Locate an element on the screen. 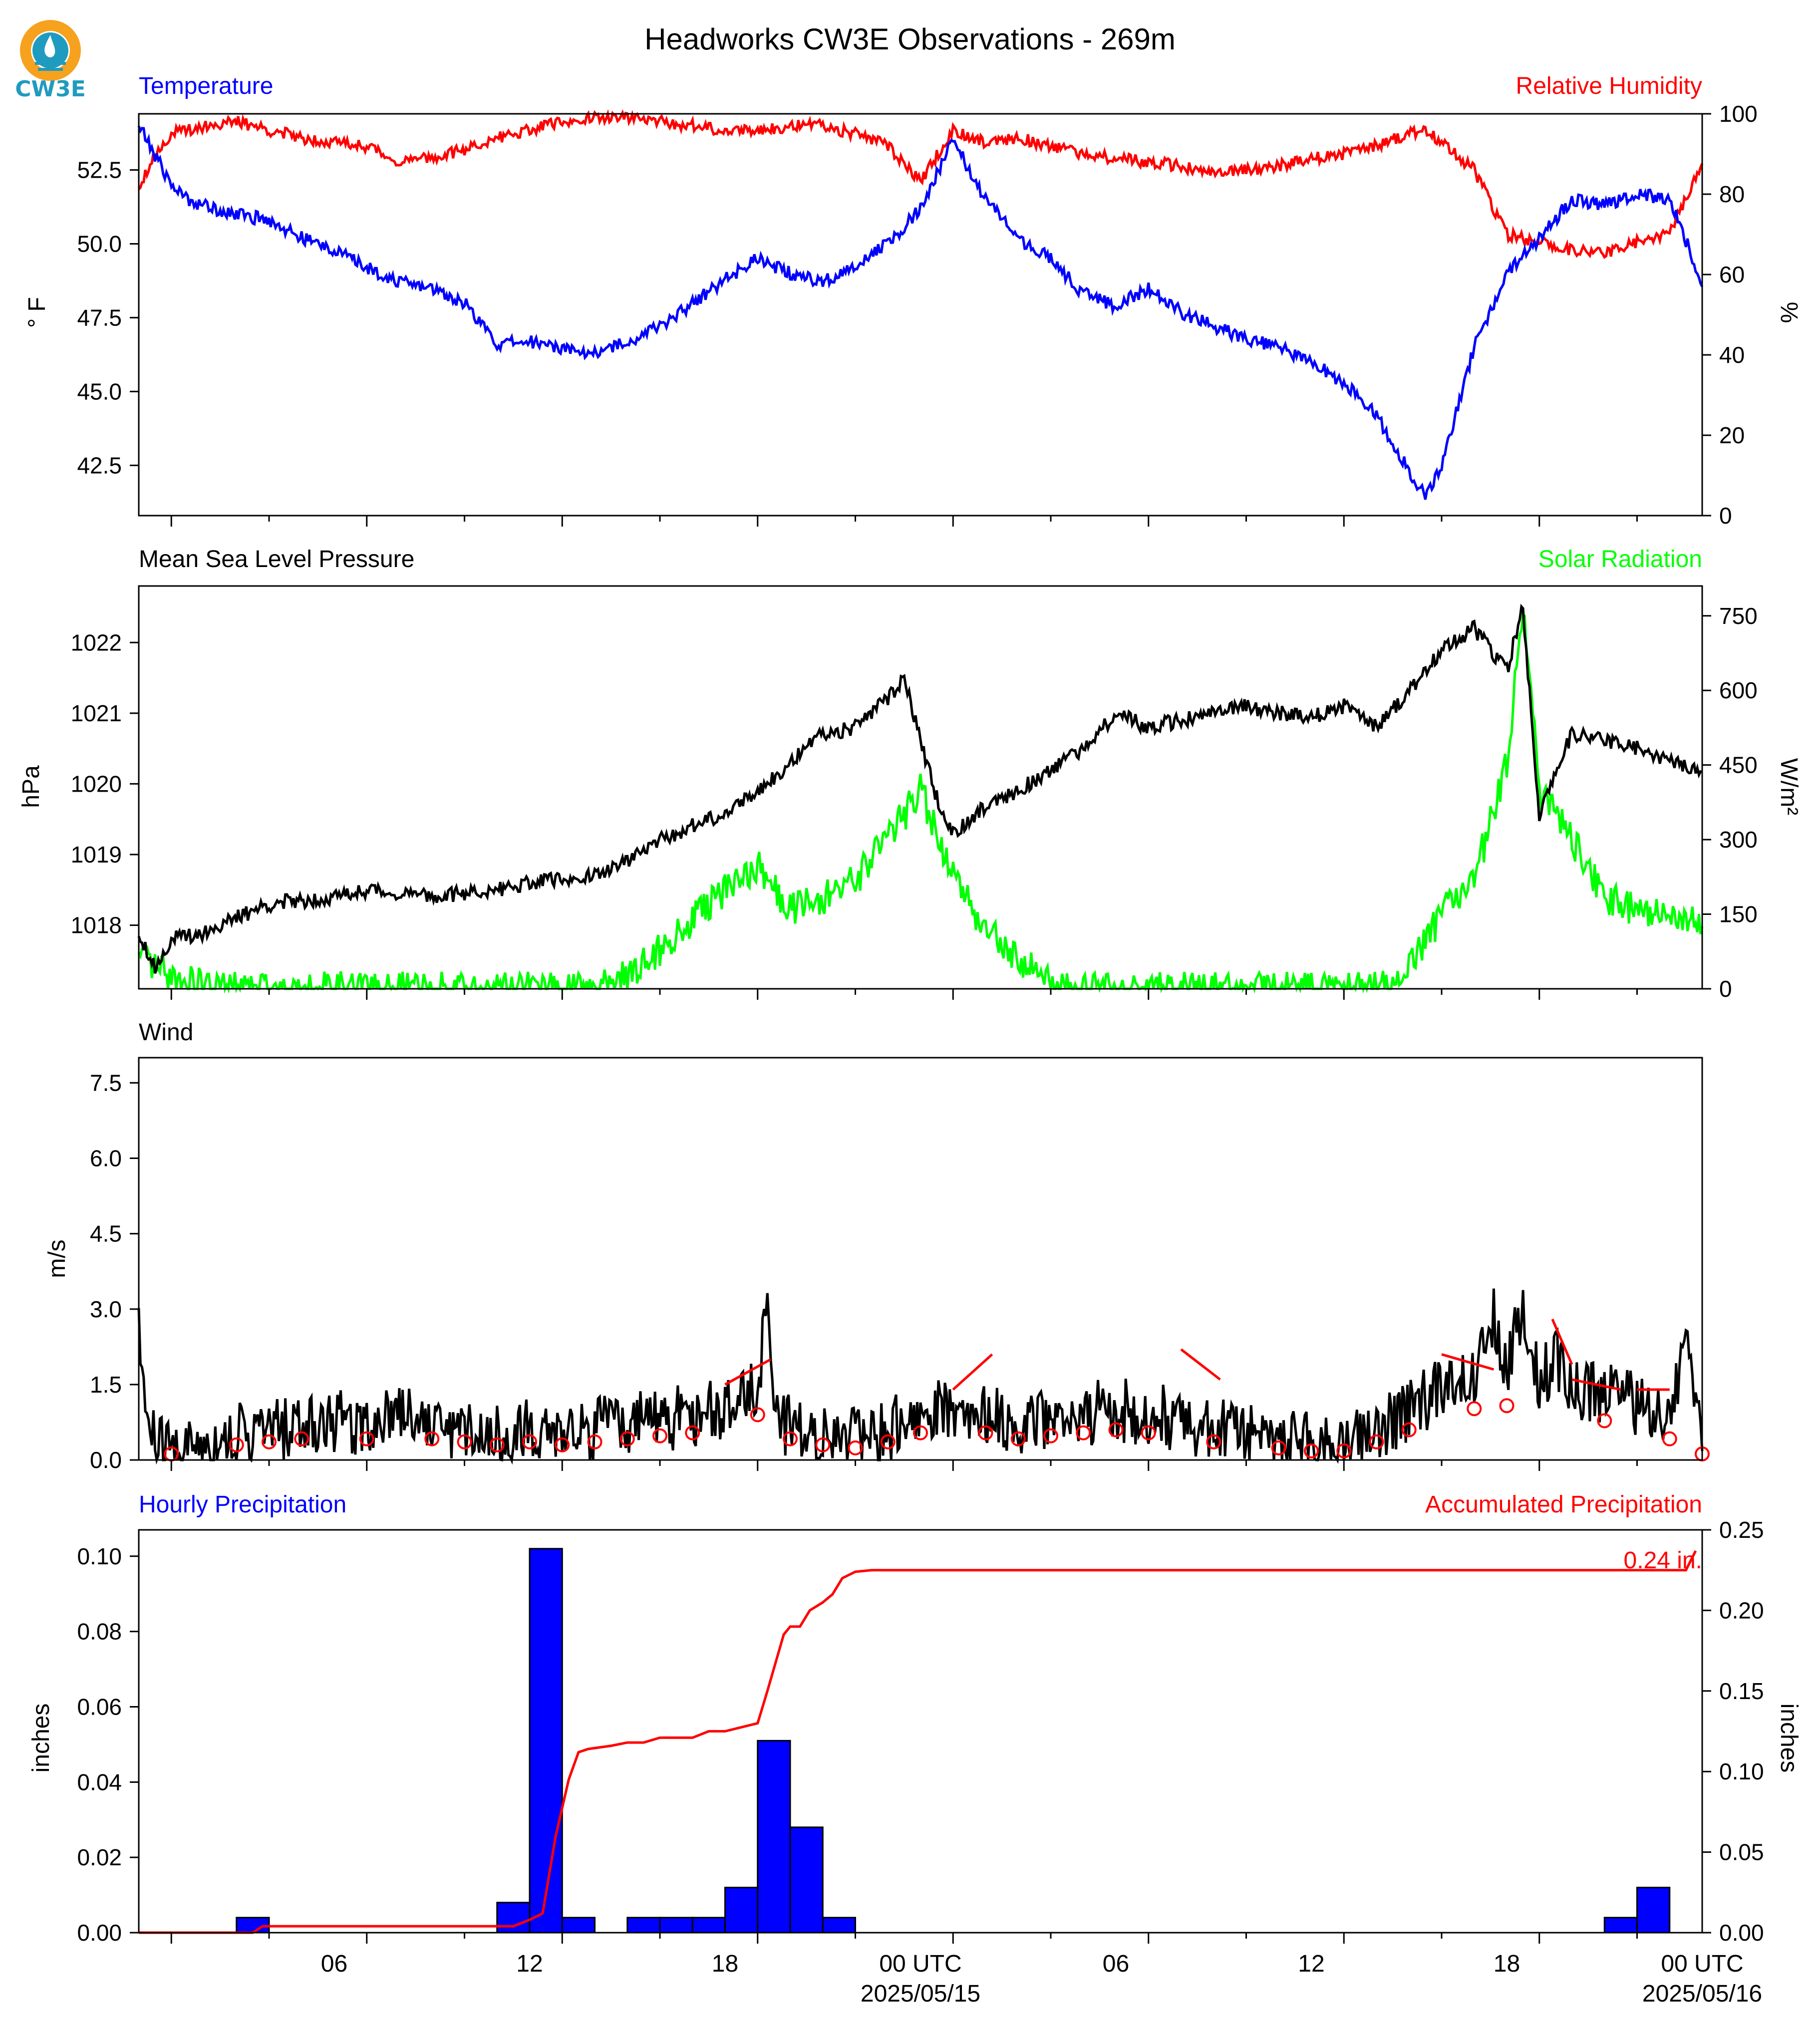  wind-axis-tick-label: 3.0 is located at coordinates (106, 1309).